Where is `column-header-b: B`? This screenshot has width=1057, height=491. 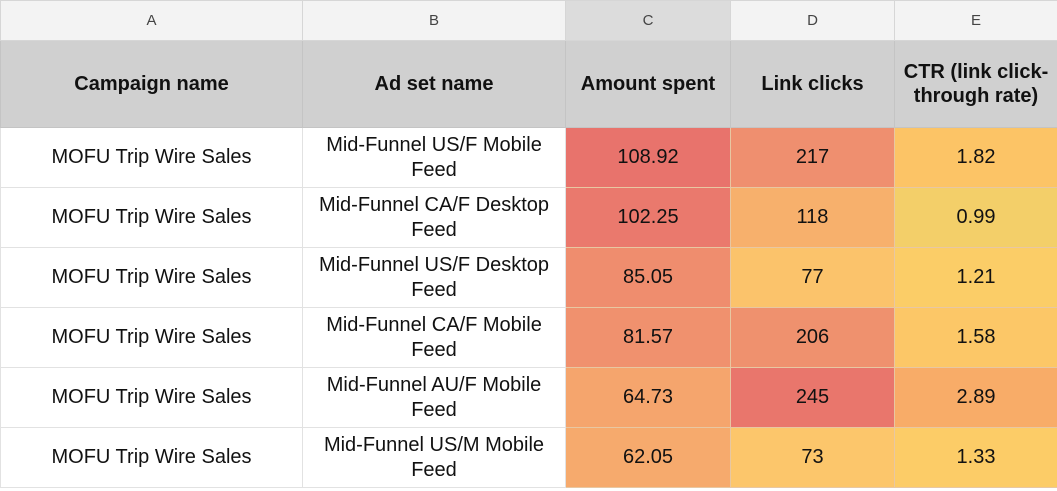 column-header-b: B is located at coordinates (434, 20).